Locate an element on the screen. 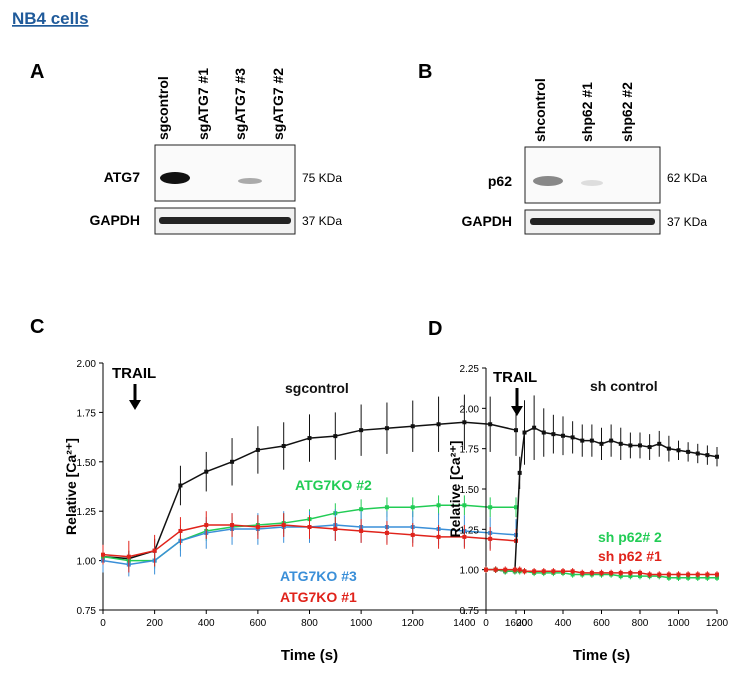 This screenshot has height=675, width=740. x-tick-label: 0 is located at coordinates (486, 623).